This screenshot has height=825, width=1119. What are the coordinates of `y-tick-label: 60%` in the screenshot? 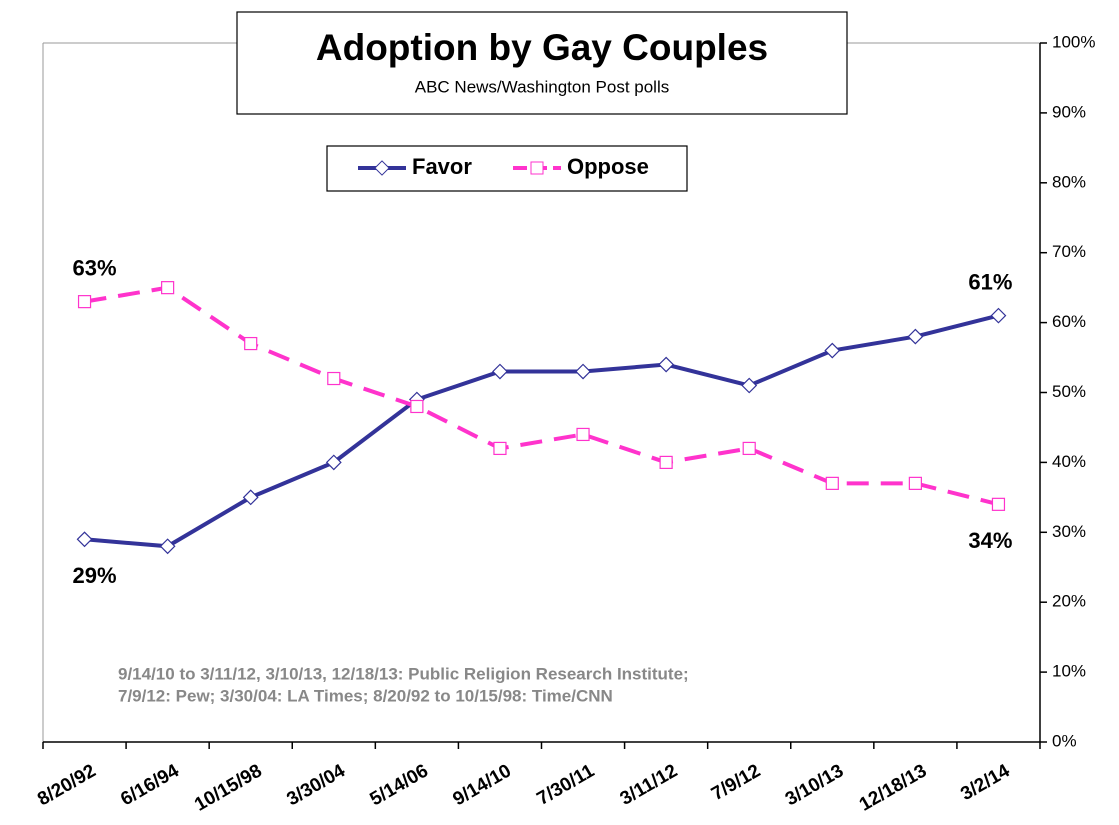 It's located at (1069, 321).